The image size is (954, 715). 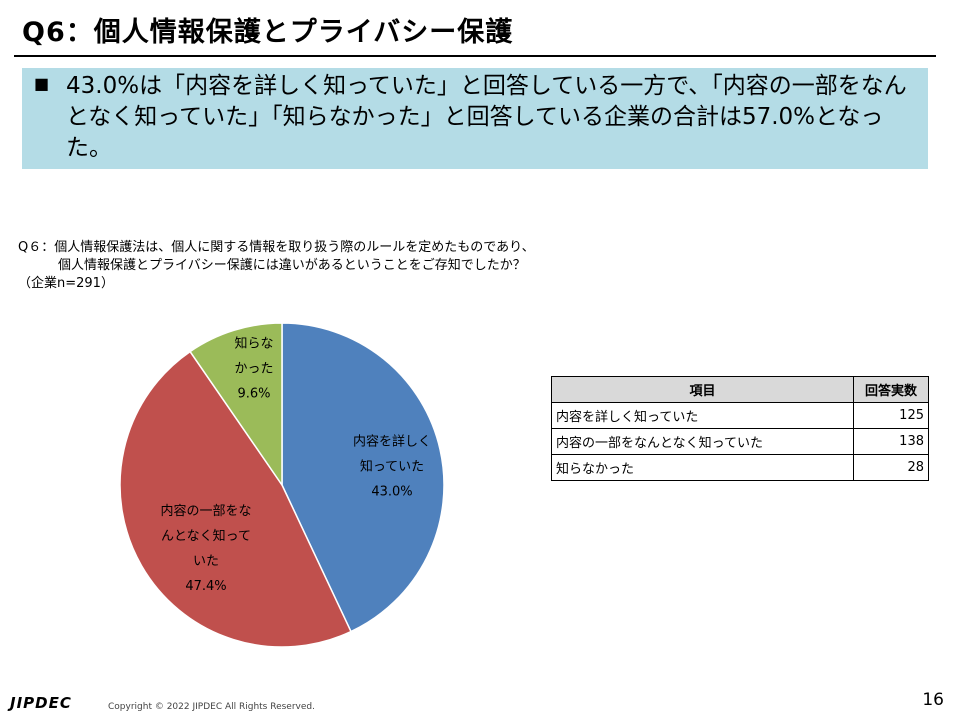 I want to click on data-label-text: 内容の一部をな, so click(x=205, y=511).